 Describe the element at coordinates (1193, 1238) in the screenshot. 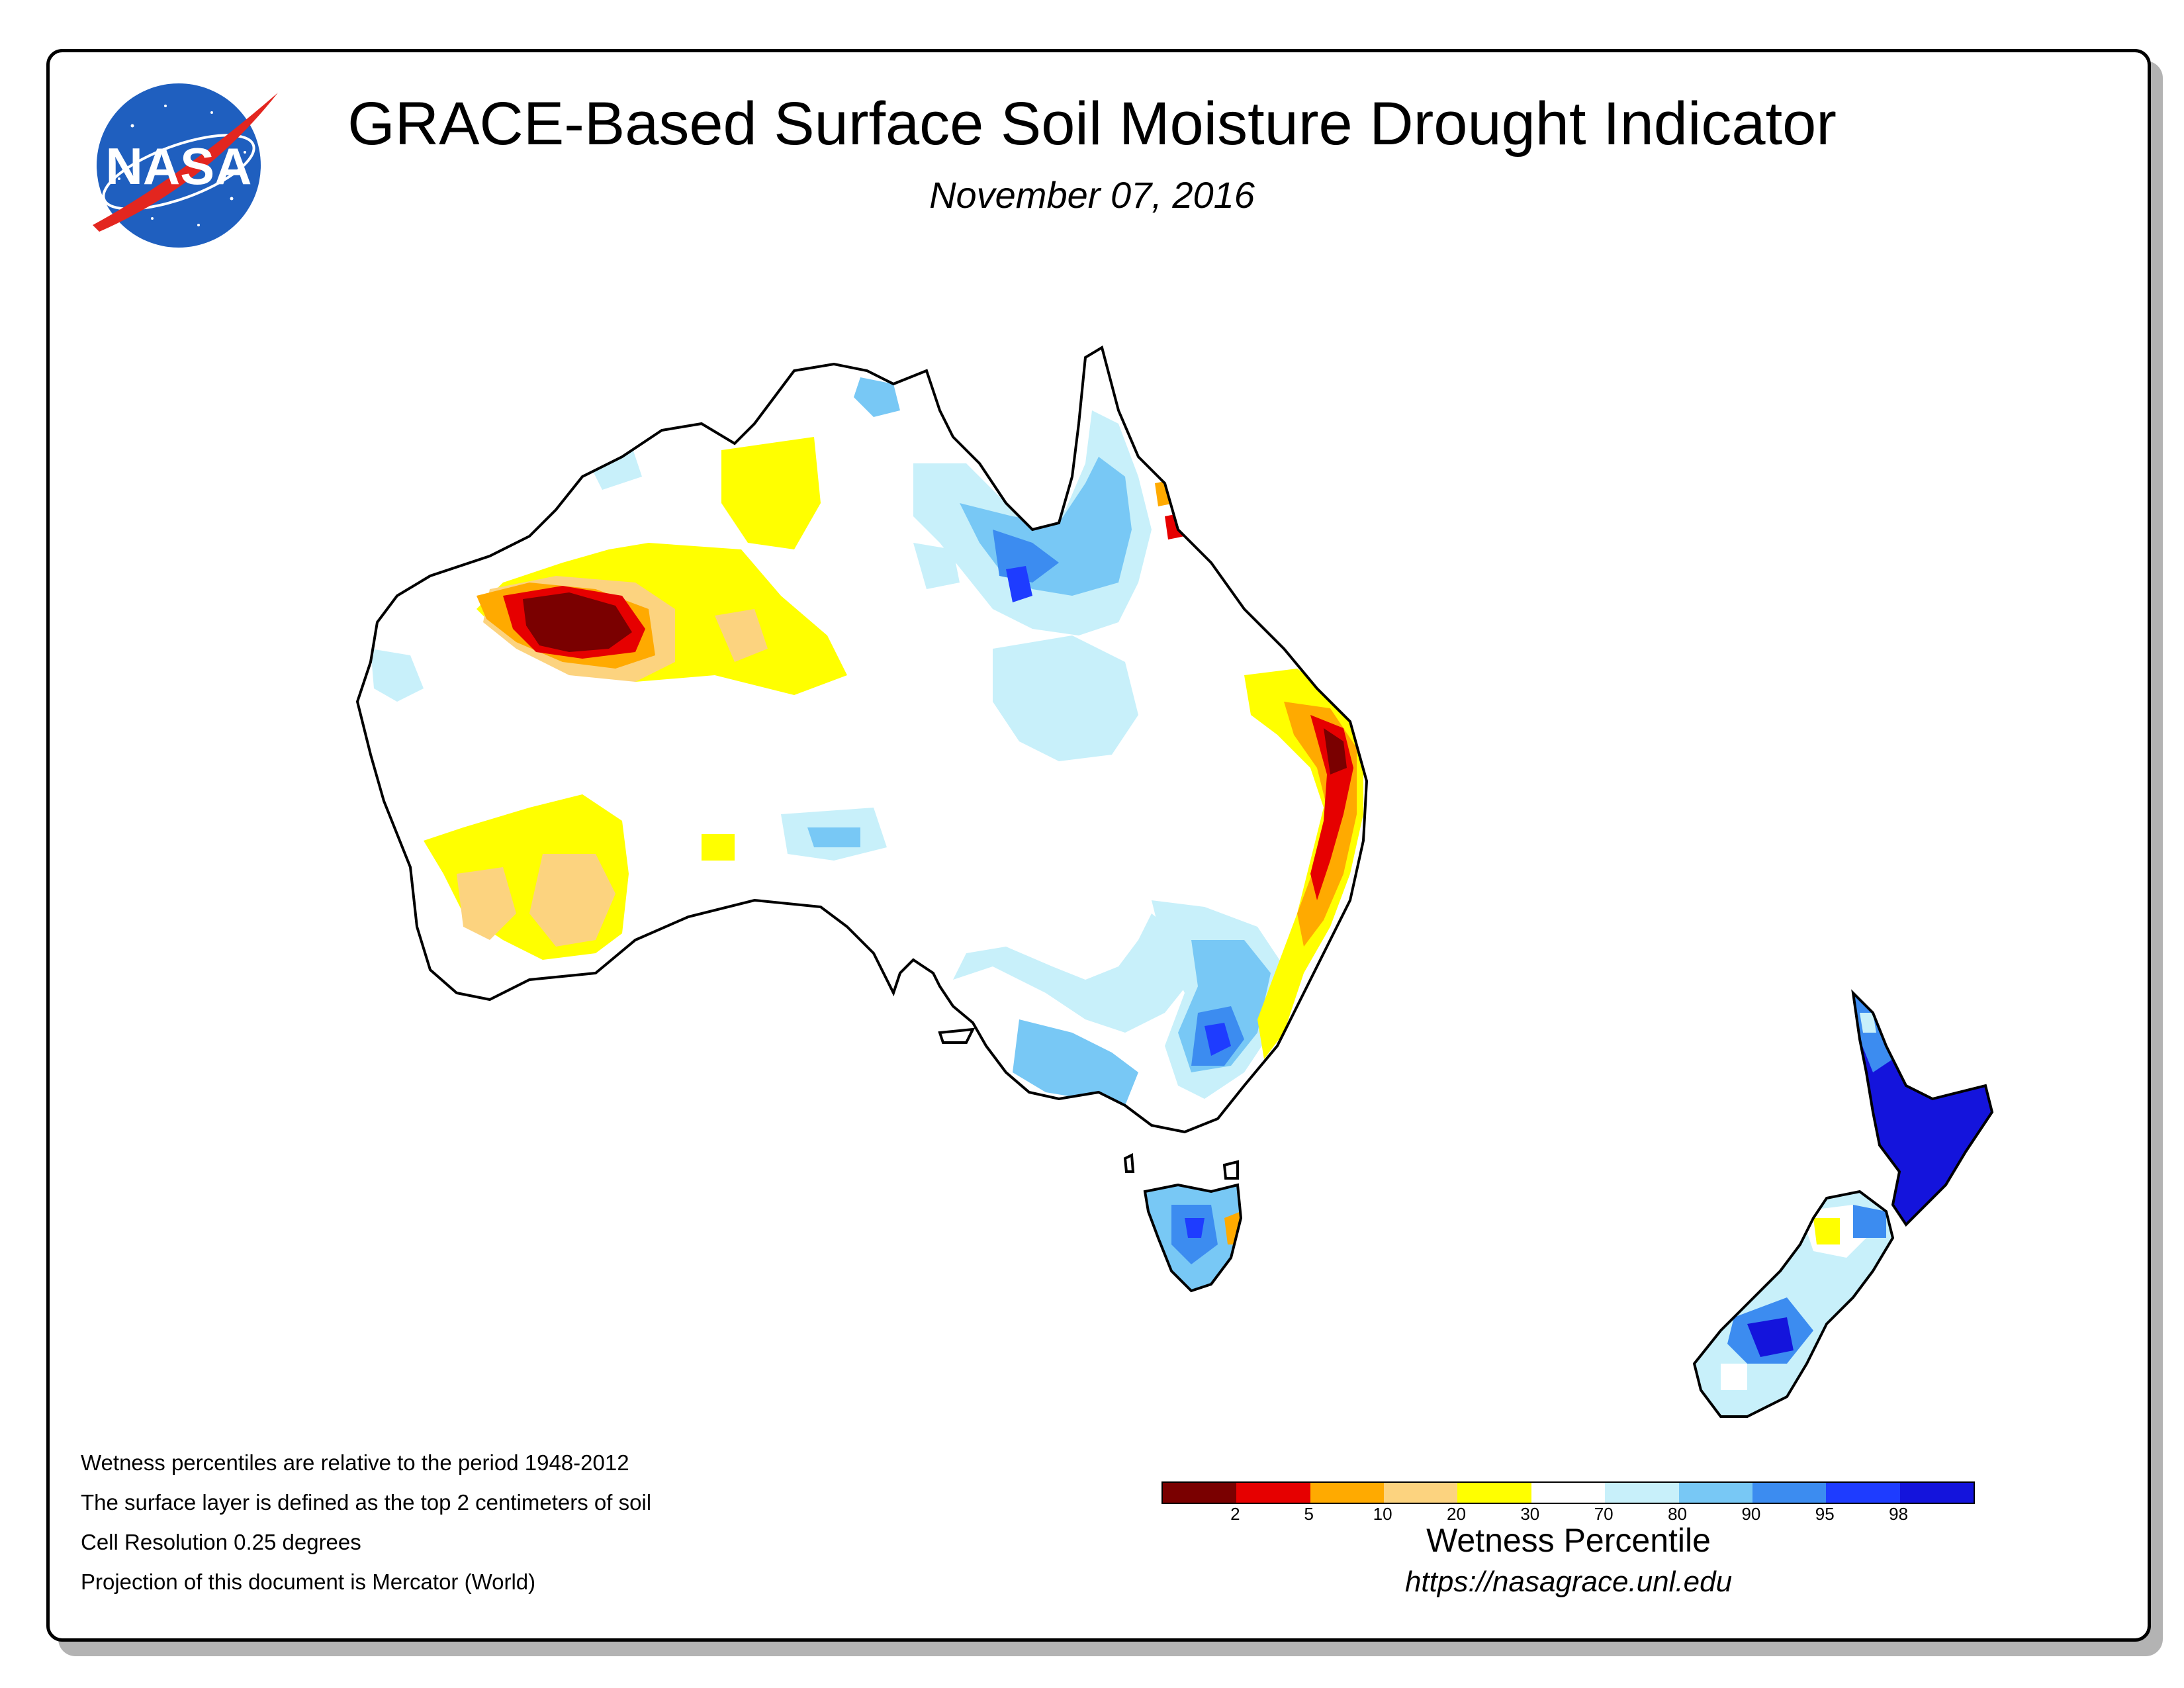

I see `tasmania-patches` at that location.